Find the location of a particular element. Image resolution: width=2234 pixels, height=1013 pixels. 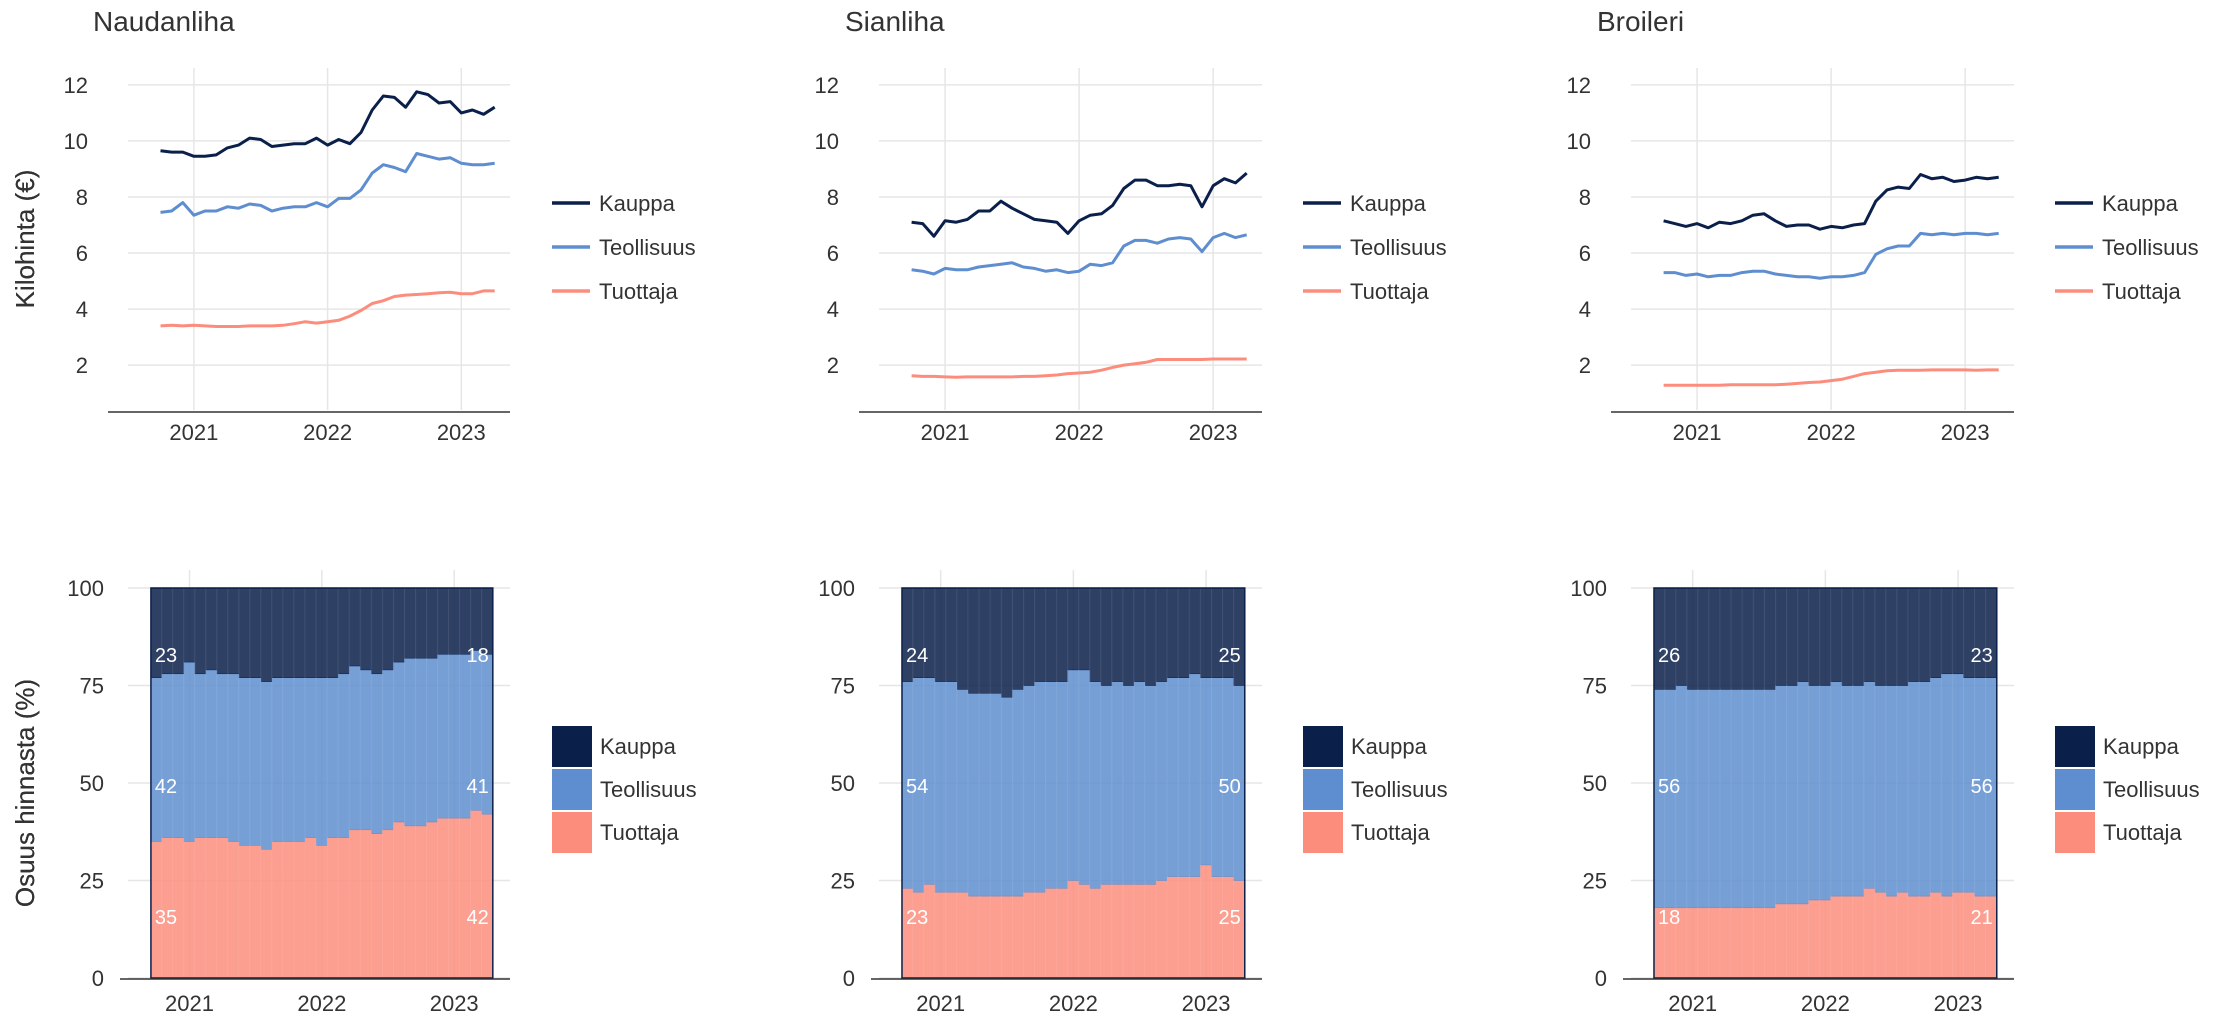

y-tick-label: 8 is located at coordinates (833, 197).